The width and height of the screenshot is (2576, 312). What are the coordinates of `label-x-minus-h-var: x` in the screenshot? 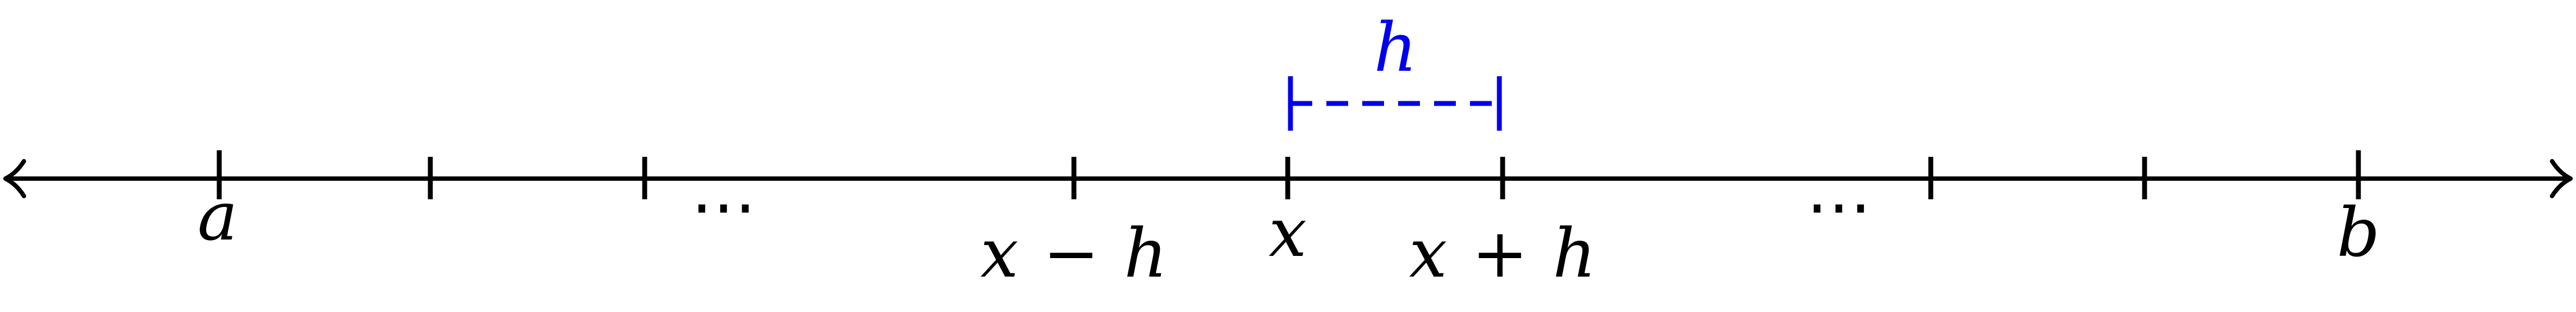 It's located at (999, 254).